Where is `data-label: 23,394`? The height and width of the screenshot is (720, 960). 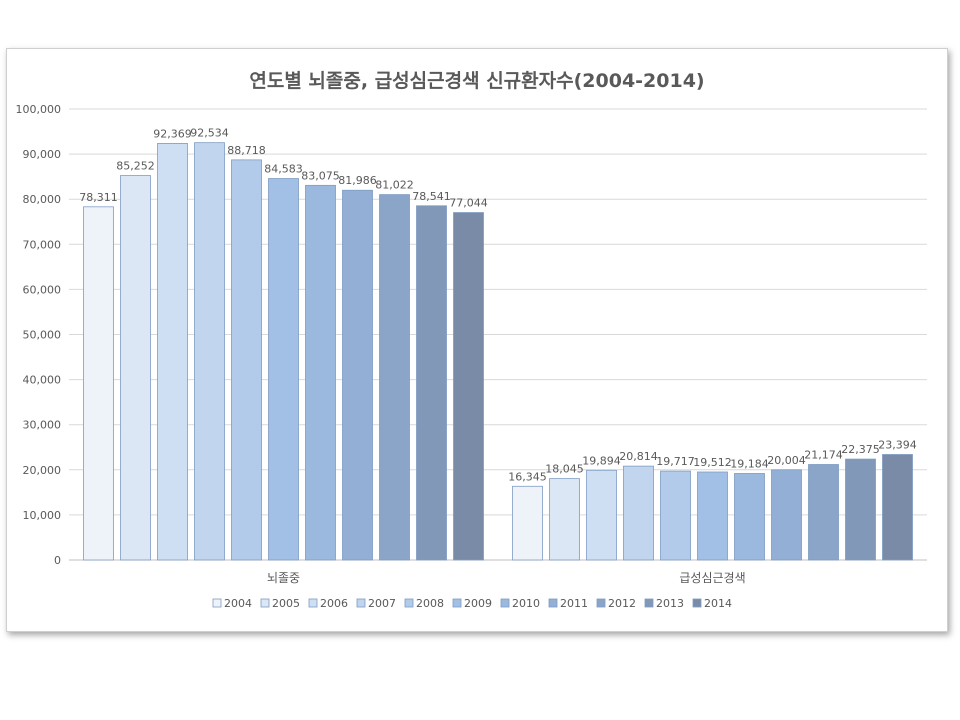
data-label: 23,394 is located at coordinates (897, 444).